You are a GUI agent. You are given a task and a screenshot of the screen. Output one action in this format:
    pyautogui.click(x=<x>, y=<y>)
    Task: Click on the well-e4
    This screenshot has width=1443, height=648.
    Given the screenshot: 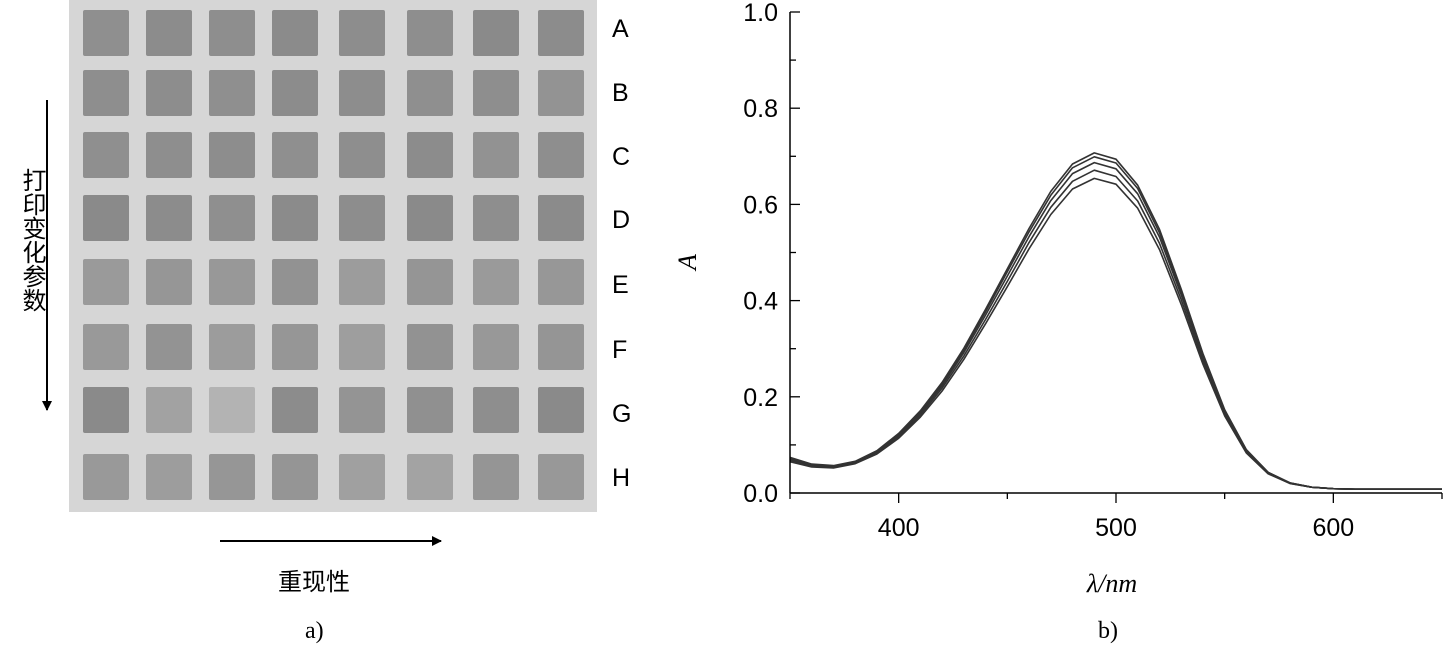 What is the action you would take?
    pyautogui.click(x=295, y=282)
    